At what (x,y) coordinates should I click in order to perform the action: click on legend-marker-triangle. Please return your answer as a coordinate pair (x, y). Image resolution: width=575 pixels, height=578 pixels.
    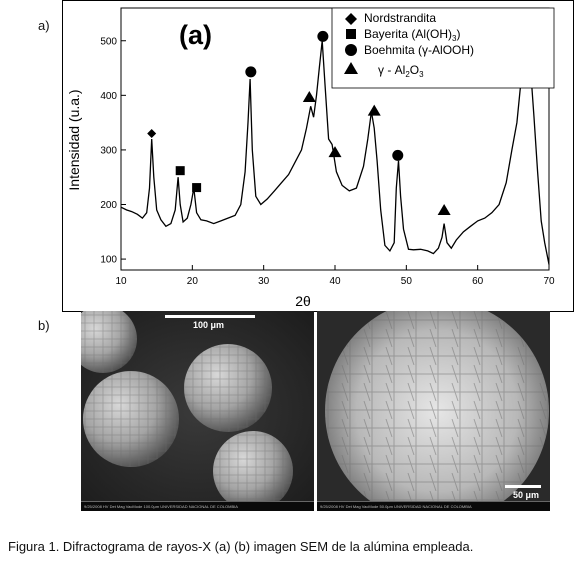
    Looking at the image, I should click on (351, 68).